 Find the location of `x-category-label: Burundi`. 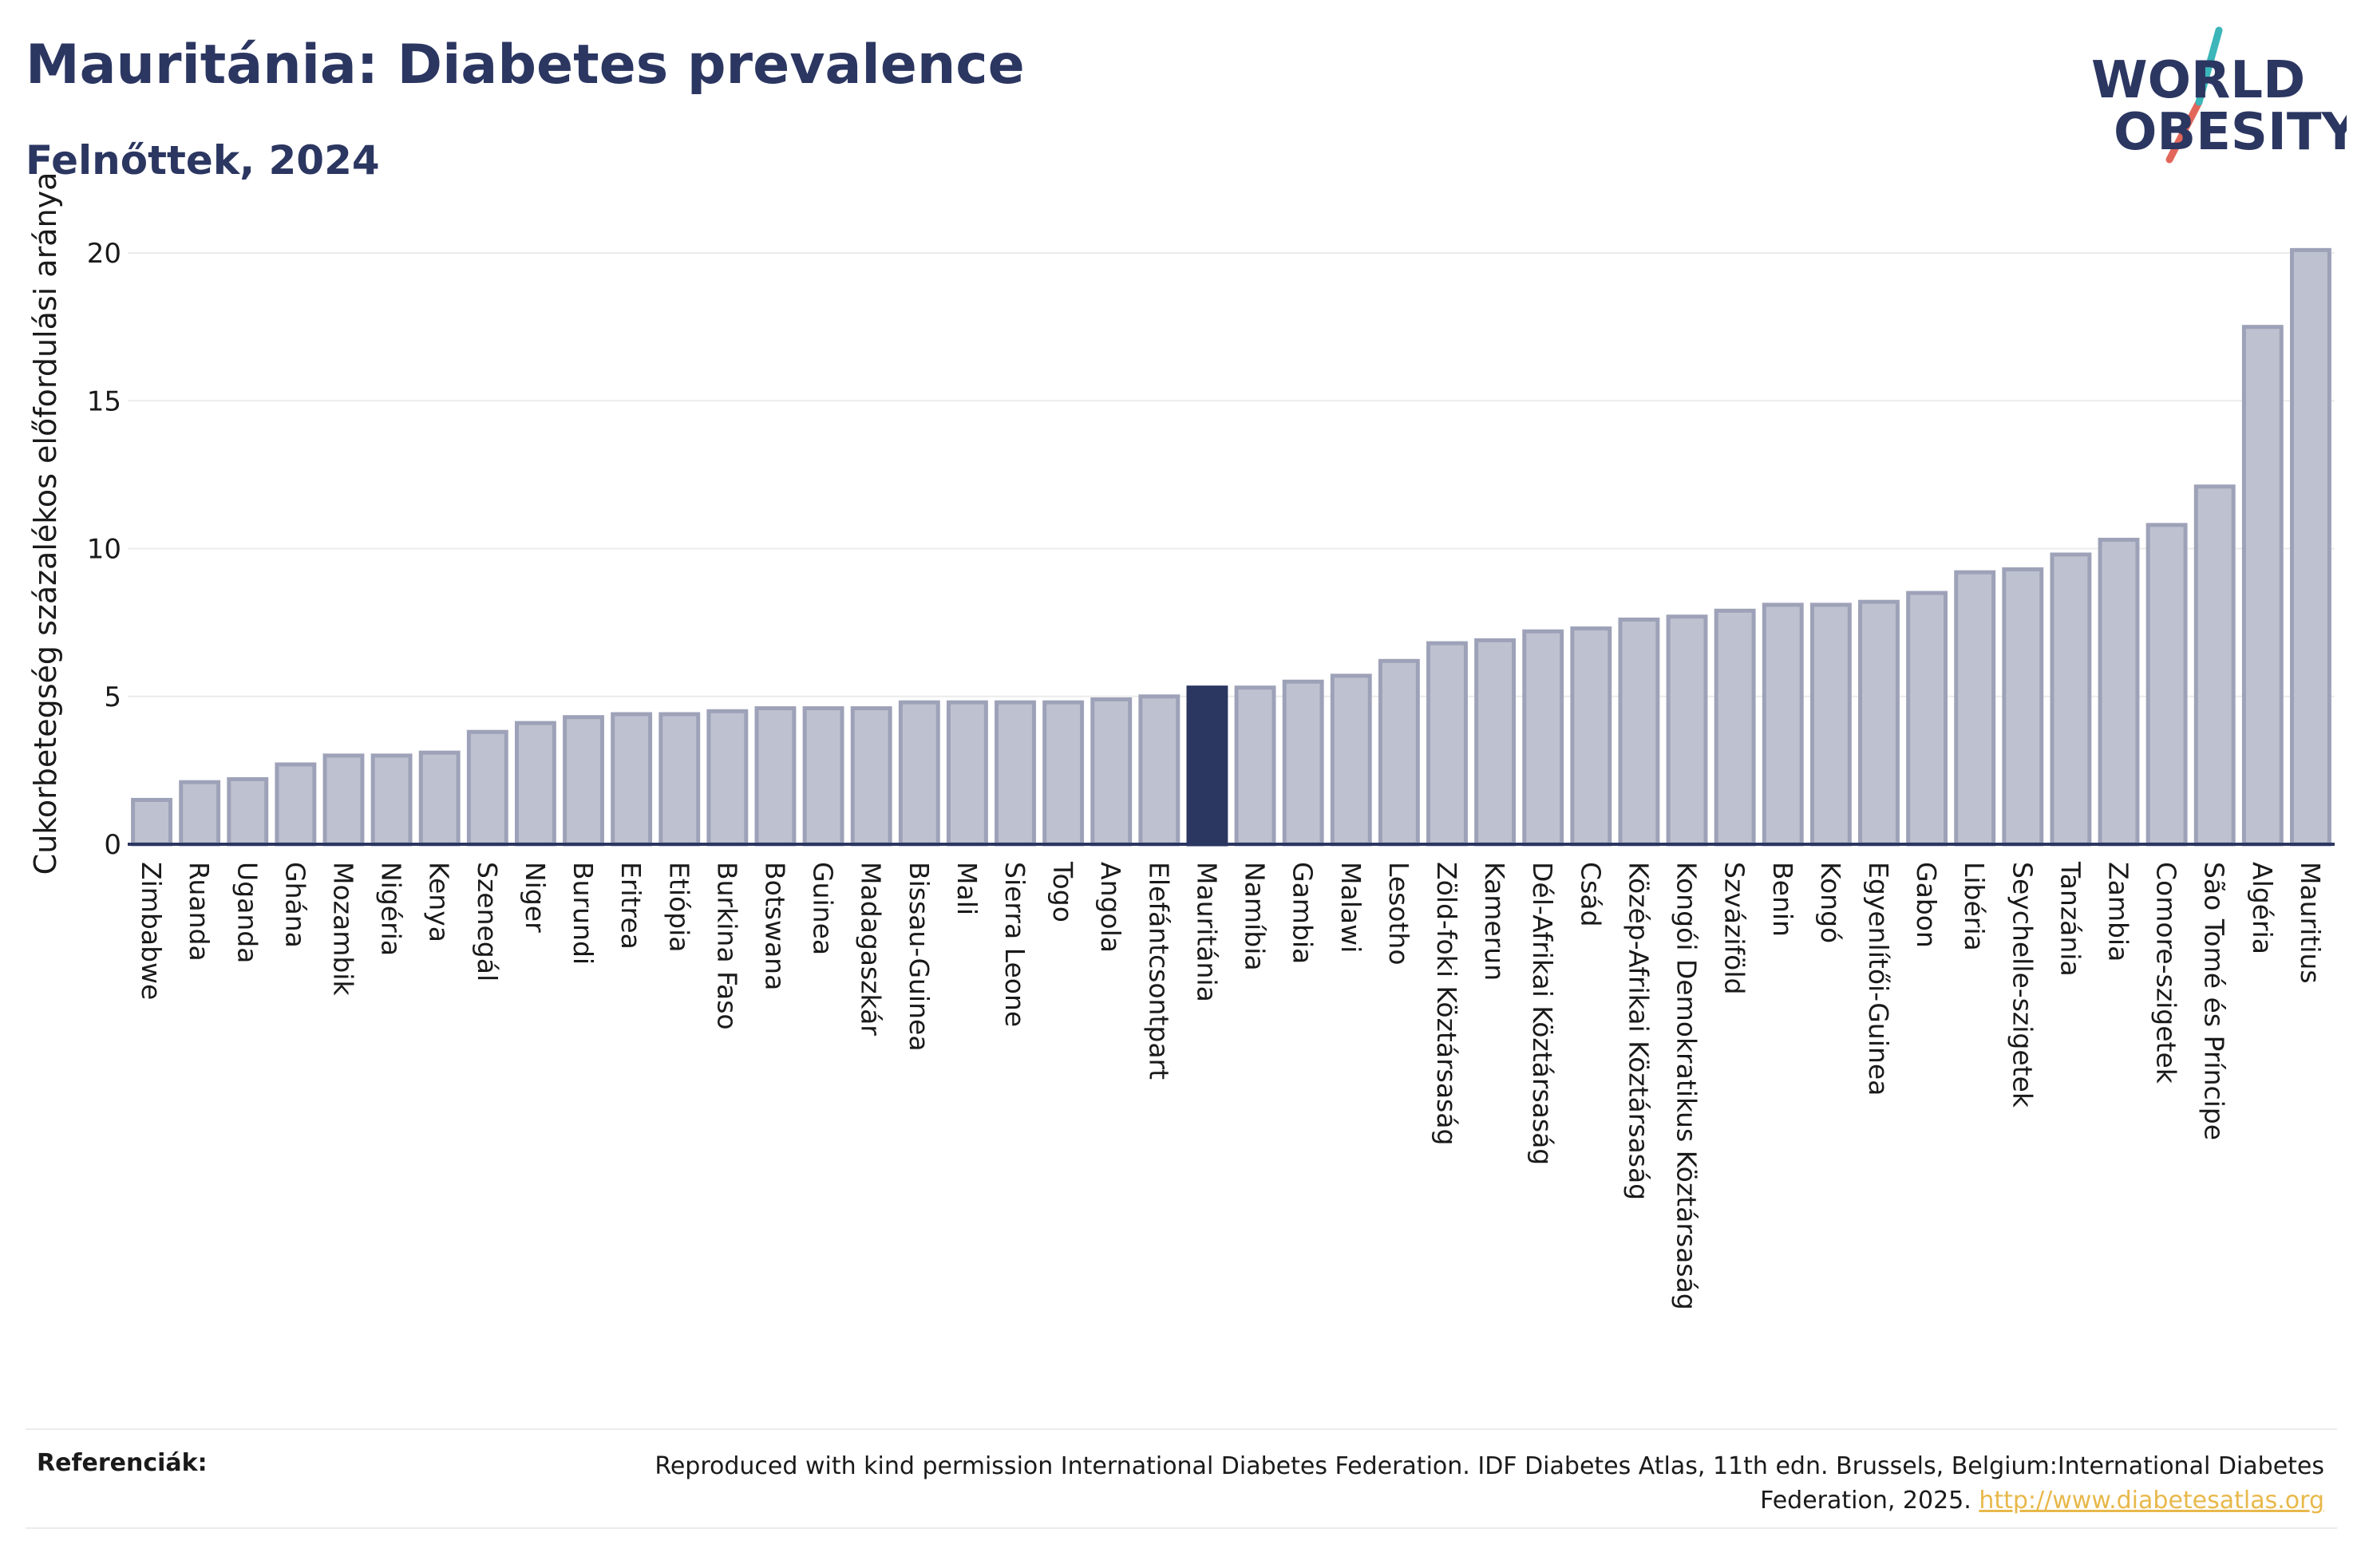

x-category-label: Burundi is located at coordinates (583, 913).